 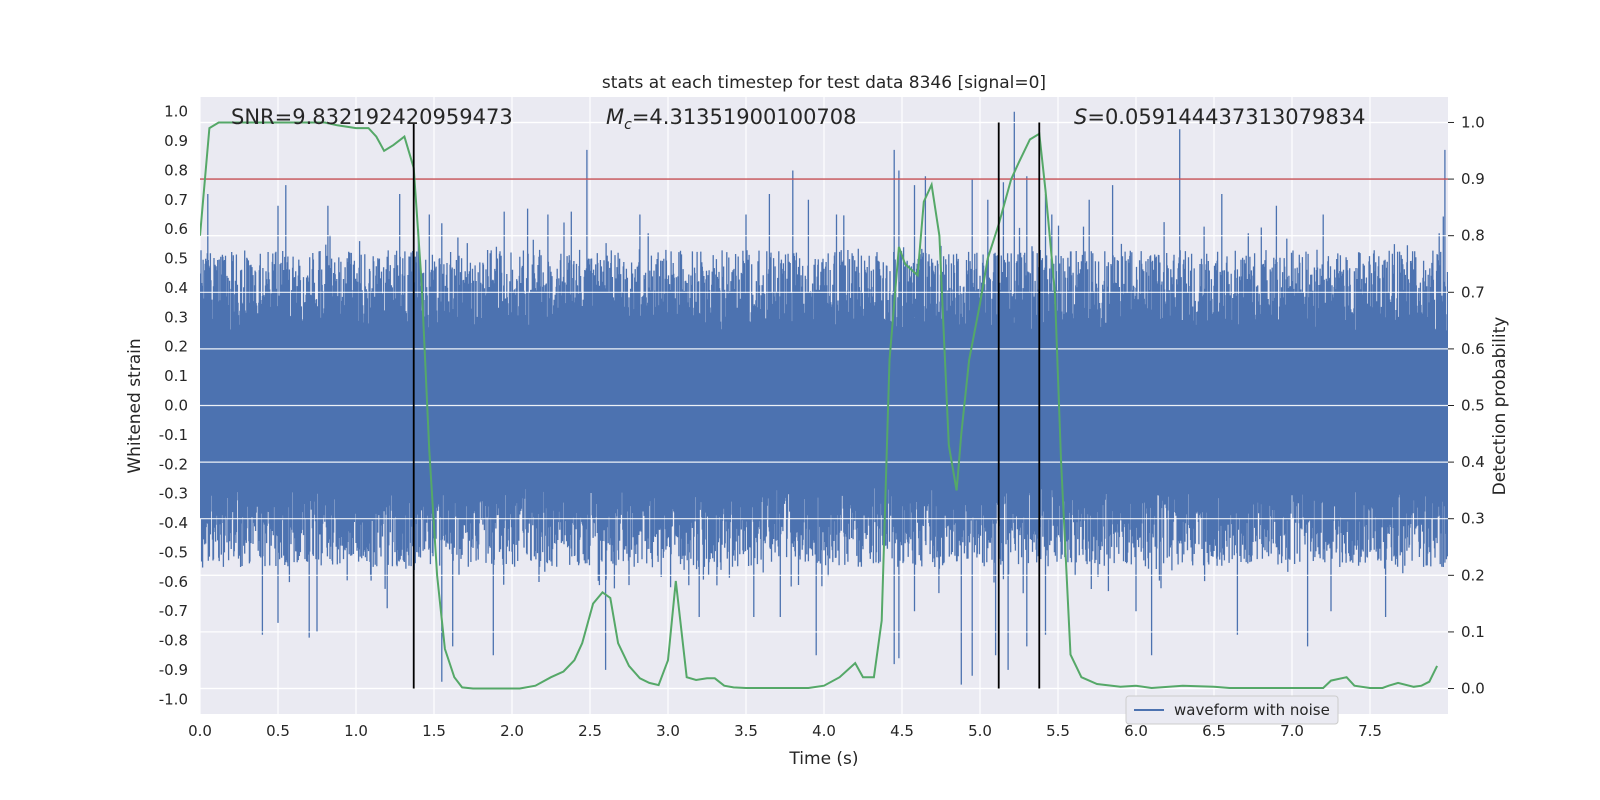 I want to click on y-tick-label: -0.6, so click(x=173, y=582).